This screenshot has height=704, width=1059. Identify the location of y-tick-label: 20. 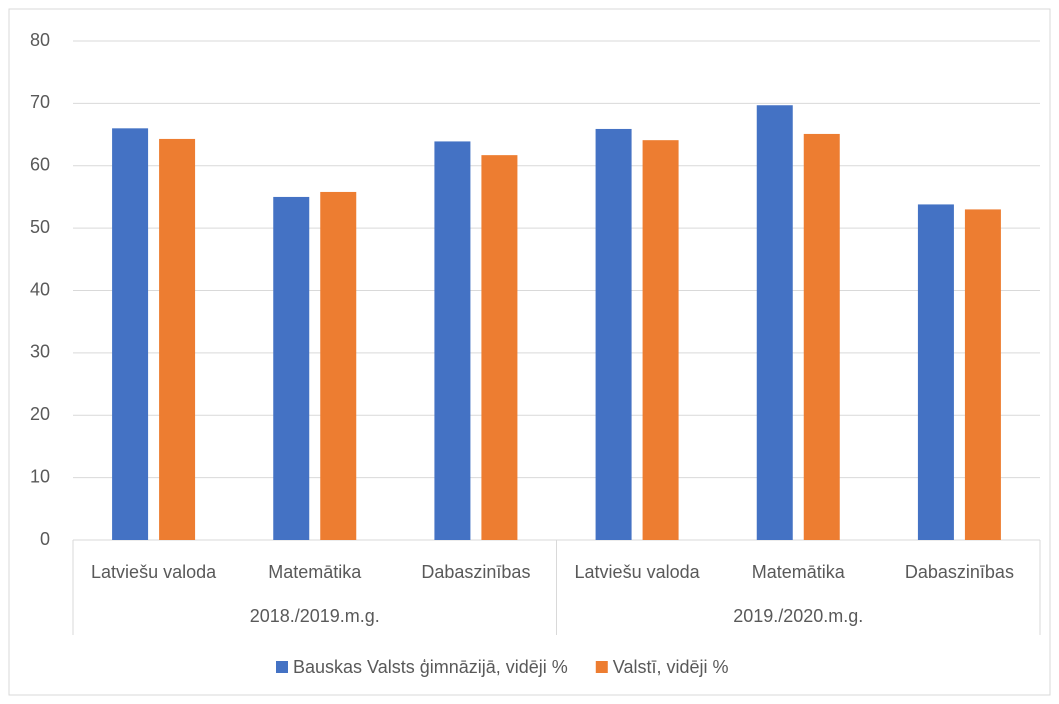
(40, 414).